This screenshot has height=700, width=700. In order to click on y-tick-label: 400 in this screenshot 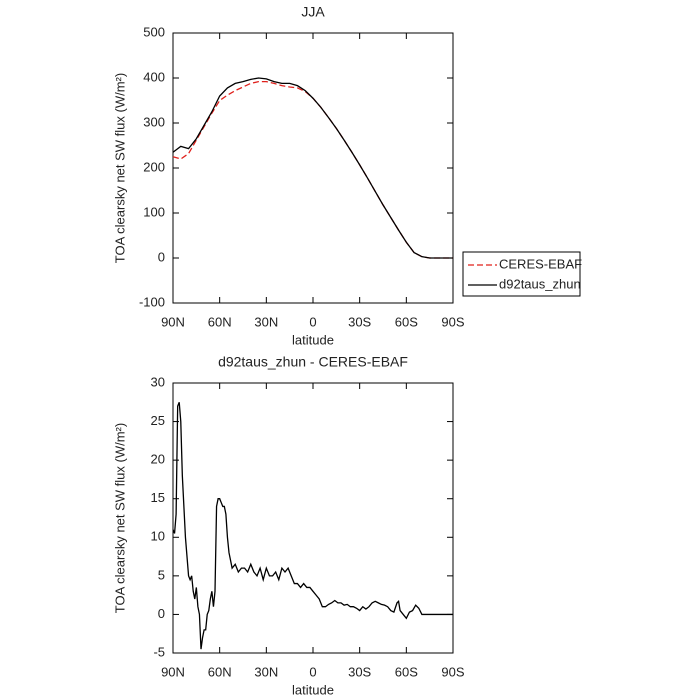, I will do `click(154, 76)`.